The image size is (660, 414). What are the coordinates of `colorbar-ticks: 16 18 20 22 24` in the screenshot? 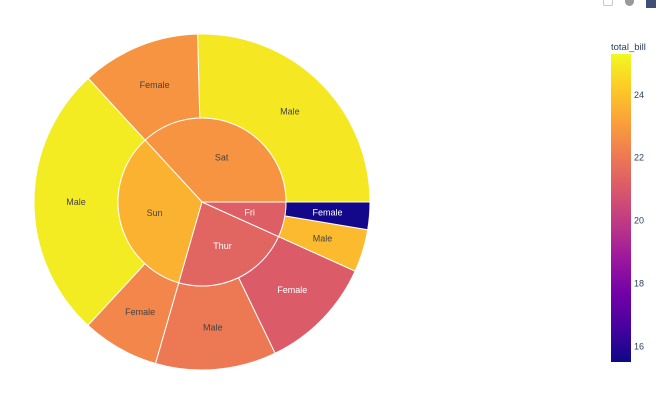 It's located at (639, 220).